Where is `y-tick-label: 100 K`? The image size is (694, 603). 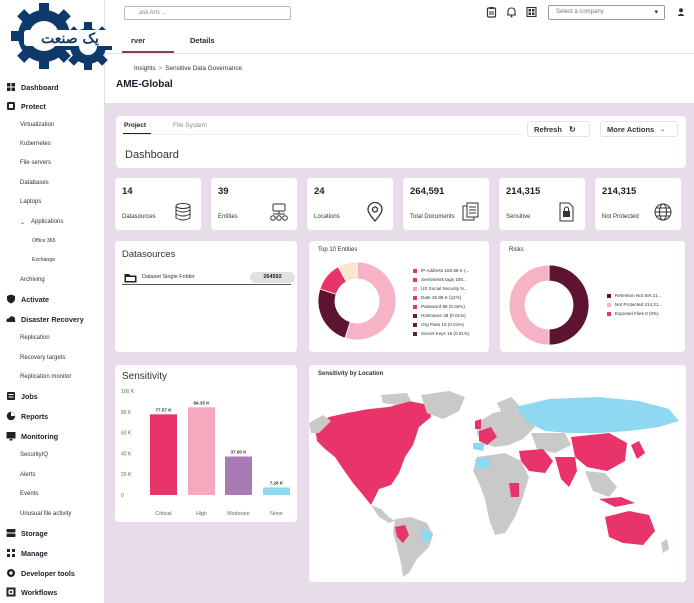 y-tick-label: 100 K is located at coordinates (128, 392).